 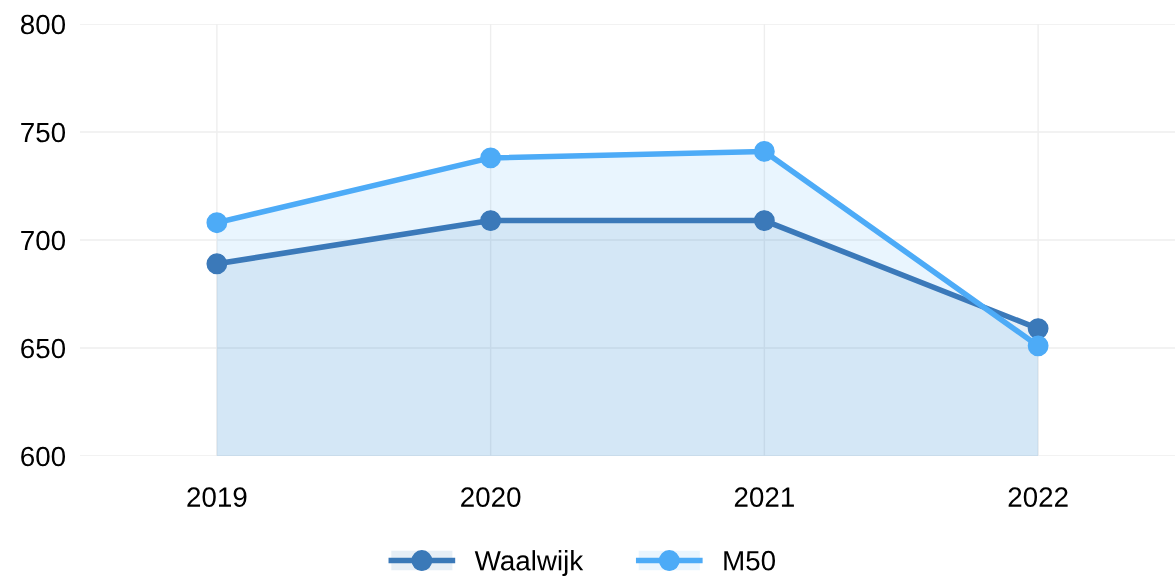 What do you see at coordinates (217, 497) in the screenshot?
I see `x-tick-label: 2019` at bounding box center [217, 497].